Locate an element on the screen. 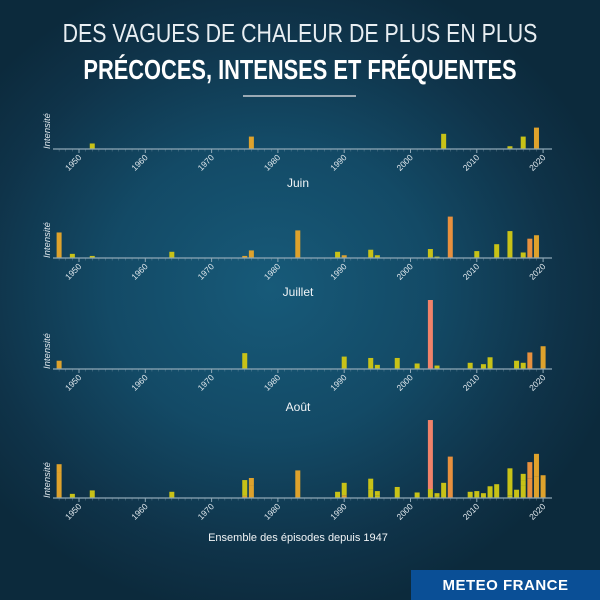 Image resolution: width=600 pixels, height=600 pixels. chart-title: Juin is located at coordinates (298, 183).